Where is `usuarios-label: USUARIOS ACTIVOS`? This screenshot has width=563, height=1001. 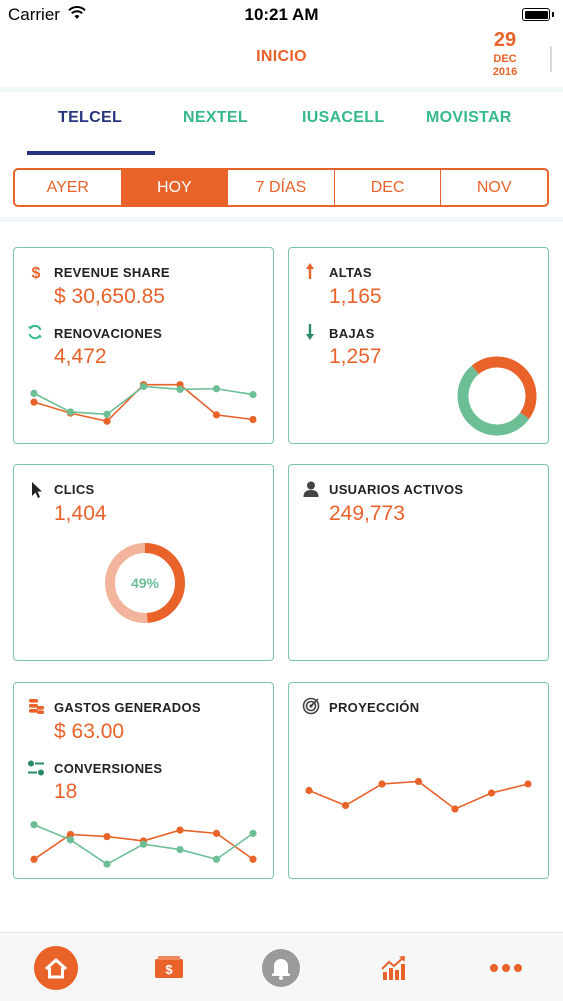
usuarios-label: USUARIOS ACTIVOS is located at coordinates (396, 489).